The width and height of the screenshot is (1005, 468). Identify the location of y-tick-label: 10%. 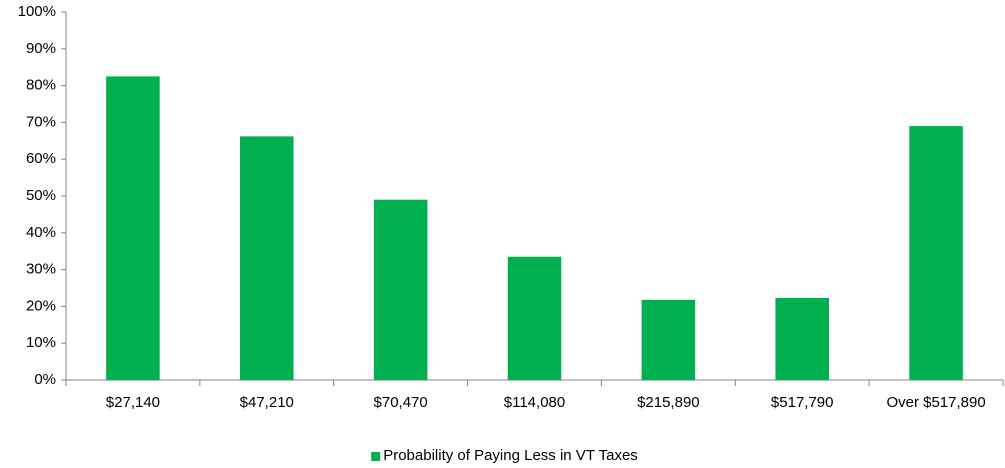
(41, 342).